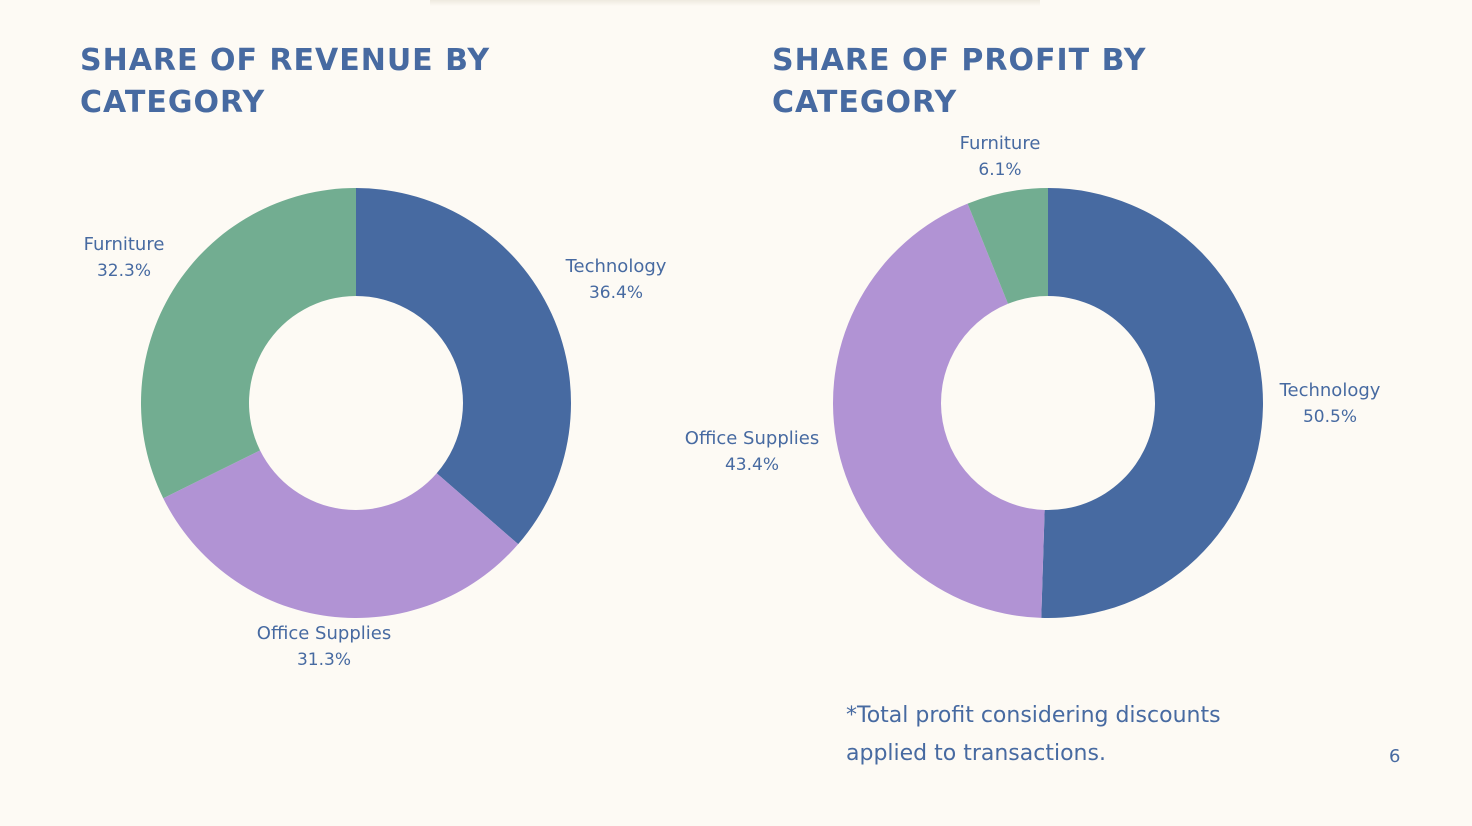 This screenshot has height=826, width=1472. Describe the element at coordinates (735, 3) in the screenshot. I see `top-shadow` at that location.